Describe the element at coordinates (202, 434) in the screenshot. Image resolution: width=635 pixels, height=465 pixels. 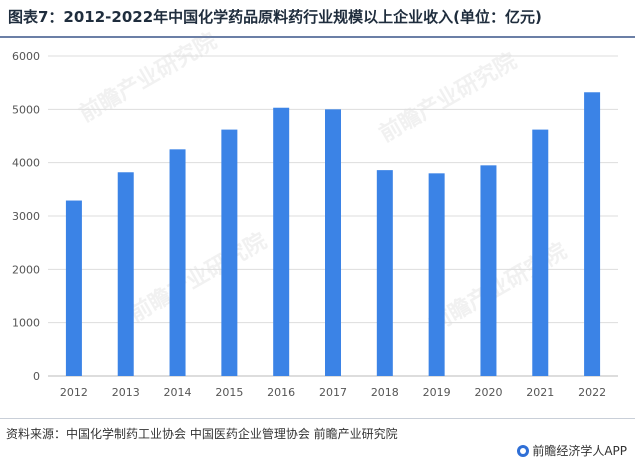
I see `source-note: 资料来源：中国化学制药工业协会 中国医药企业管理协会 前瞻产业研究院` at that location.